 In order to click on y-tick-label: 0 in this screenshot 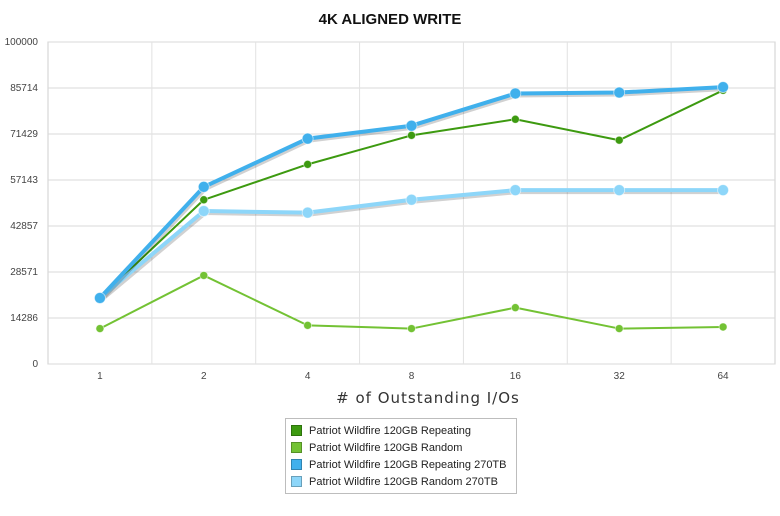, I will do `click(35, 364)`.